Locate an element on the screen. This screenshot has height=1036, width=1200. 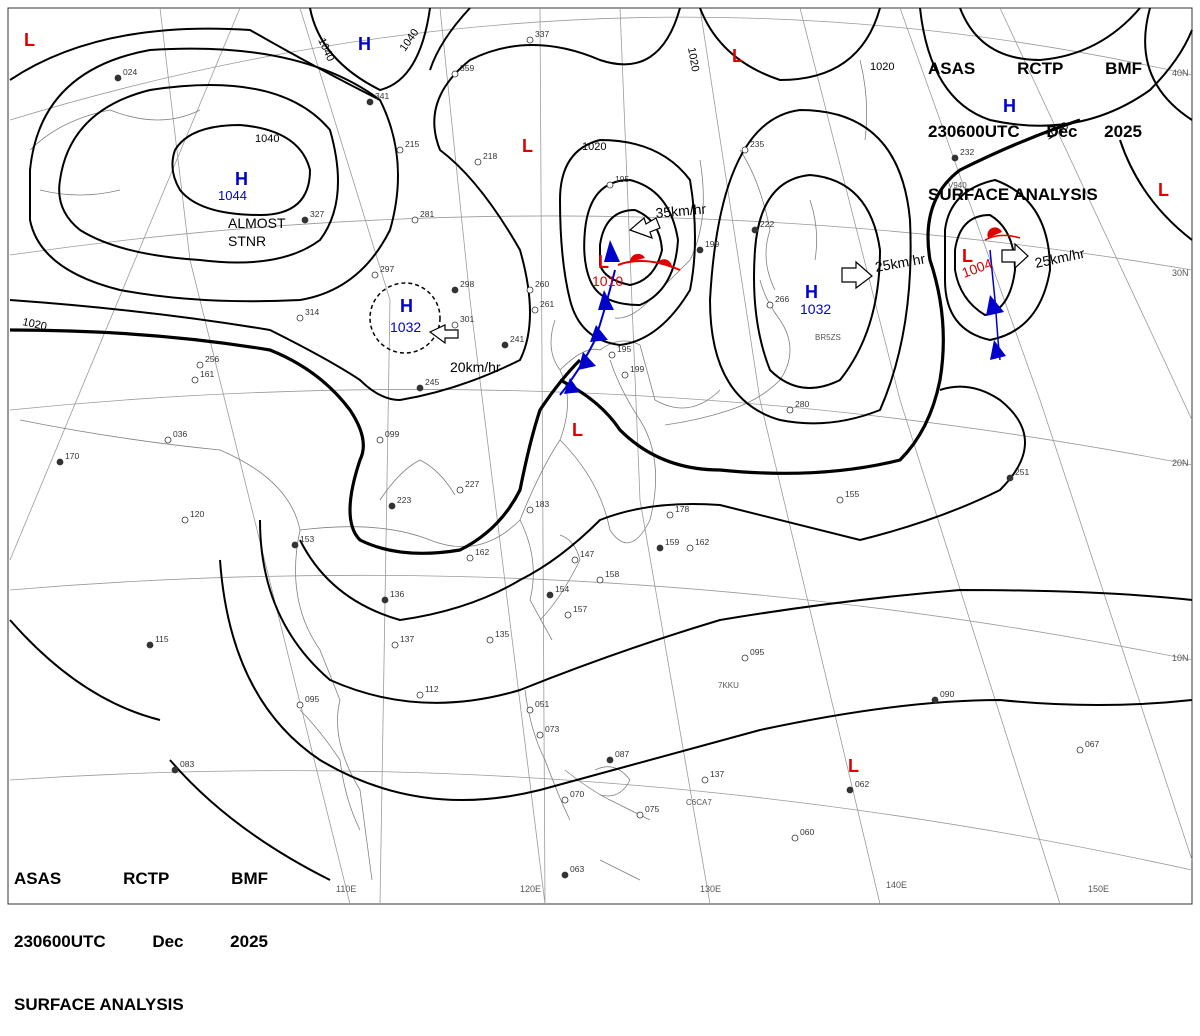
station-pressure: 314 is located at coordinates (312, 312).